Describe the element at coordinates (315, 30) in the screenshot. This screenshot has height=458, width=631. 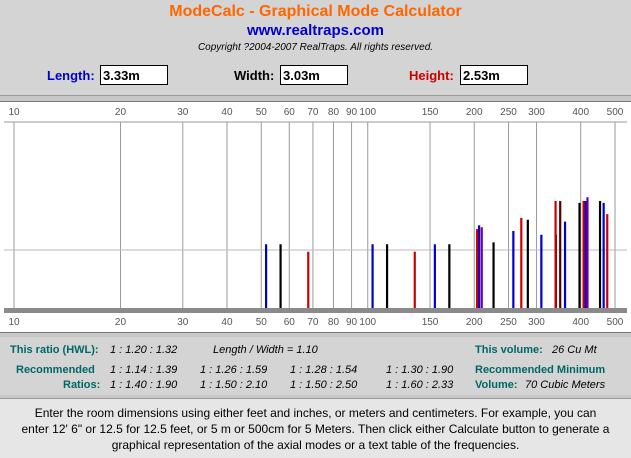
I see `site-link: www.realtraps.com` at that location.